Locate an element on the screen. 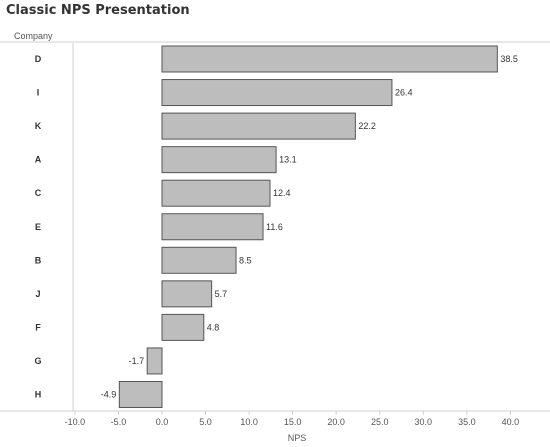  category-label: B is located at coordinates (38, 260).